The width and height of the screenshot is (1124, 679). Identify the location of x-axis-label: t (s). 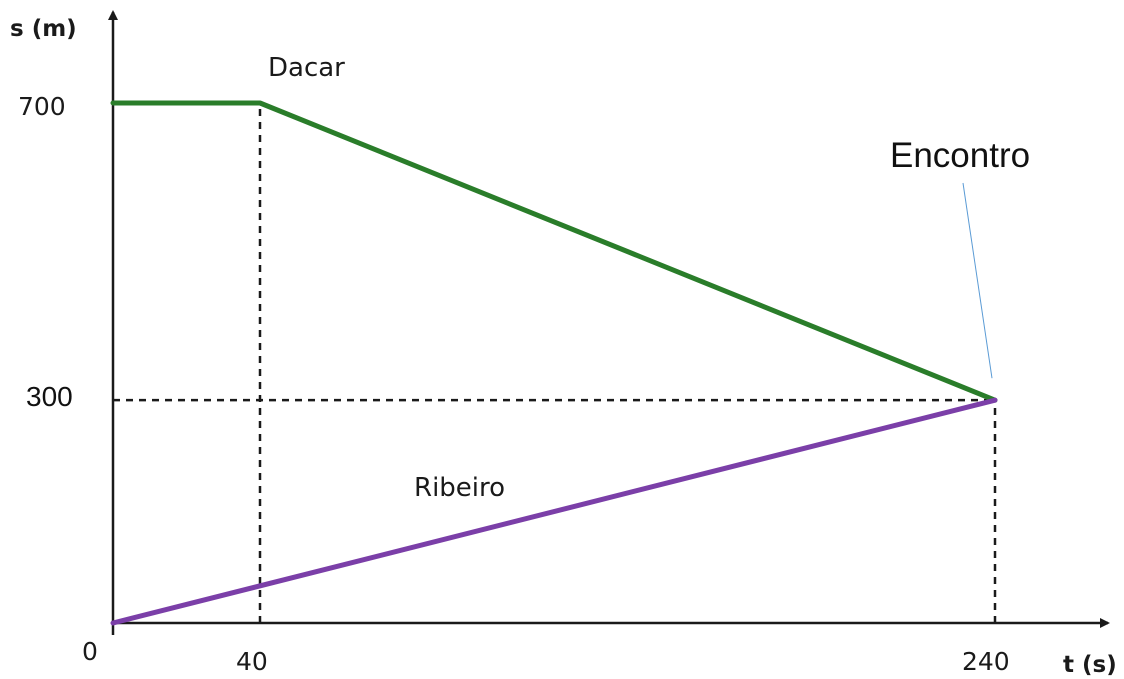
(1090, 665).